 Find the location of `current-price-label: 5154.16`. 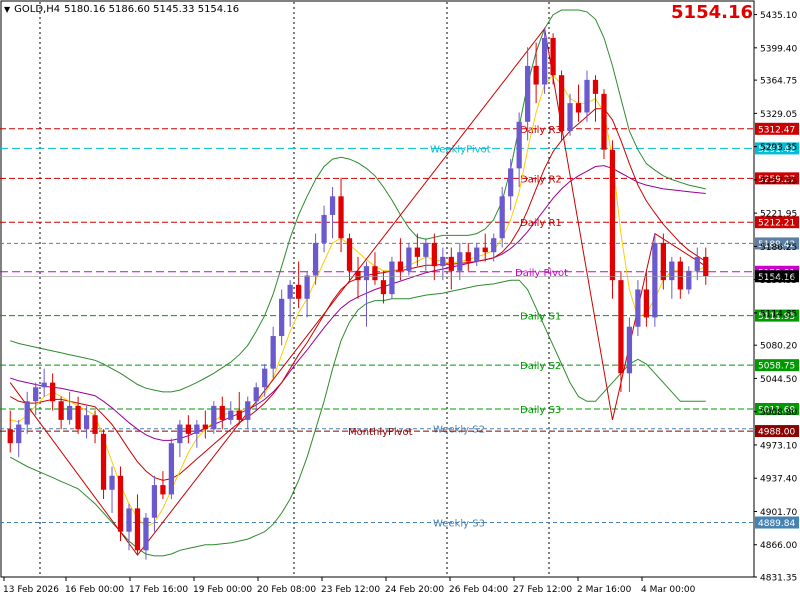

current-price-label: 5154.16 is located at coordinates (776, 278).